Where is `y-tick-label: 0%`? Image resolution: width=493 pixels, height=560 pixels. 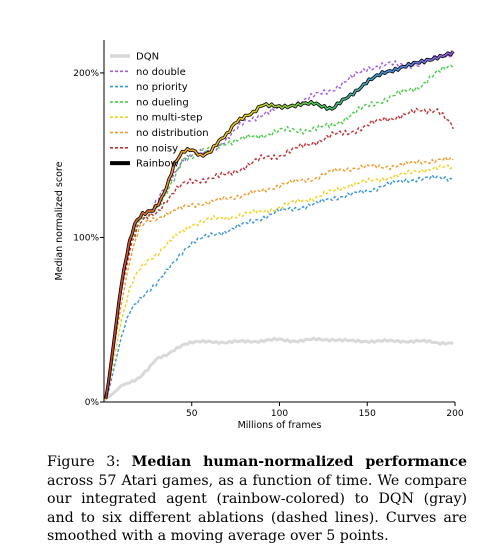 y-tick-label: 0% is located at coordinates (92, 403).